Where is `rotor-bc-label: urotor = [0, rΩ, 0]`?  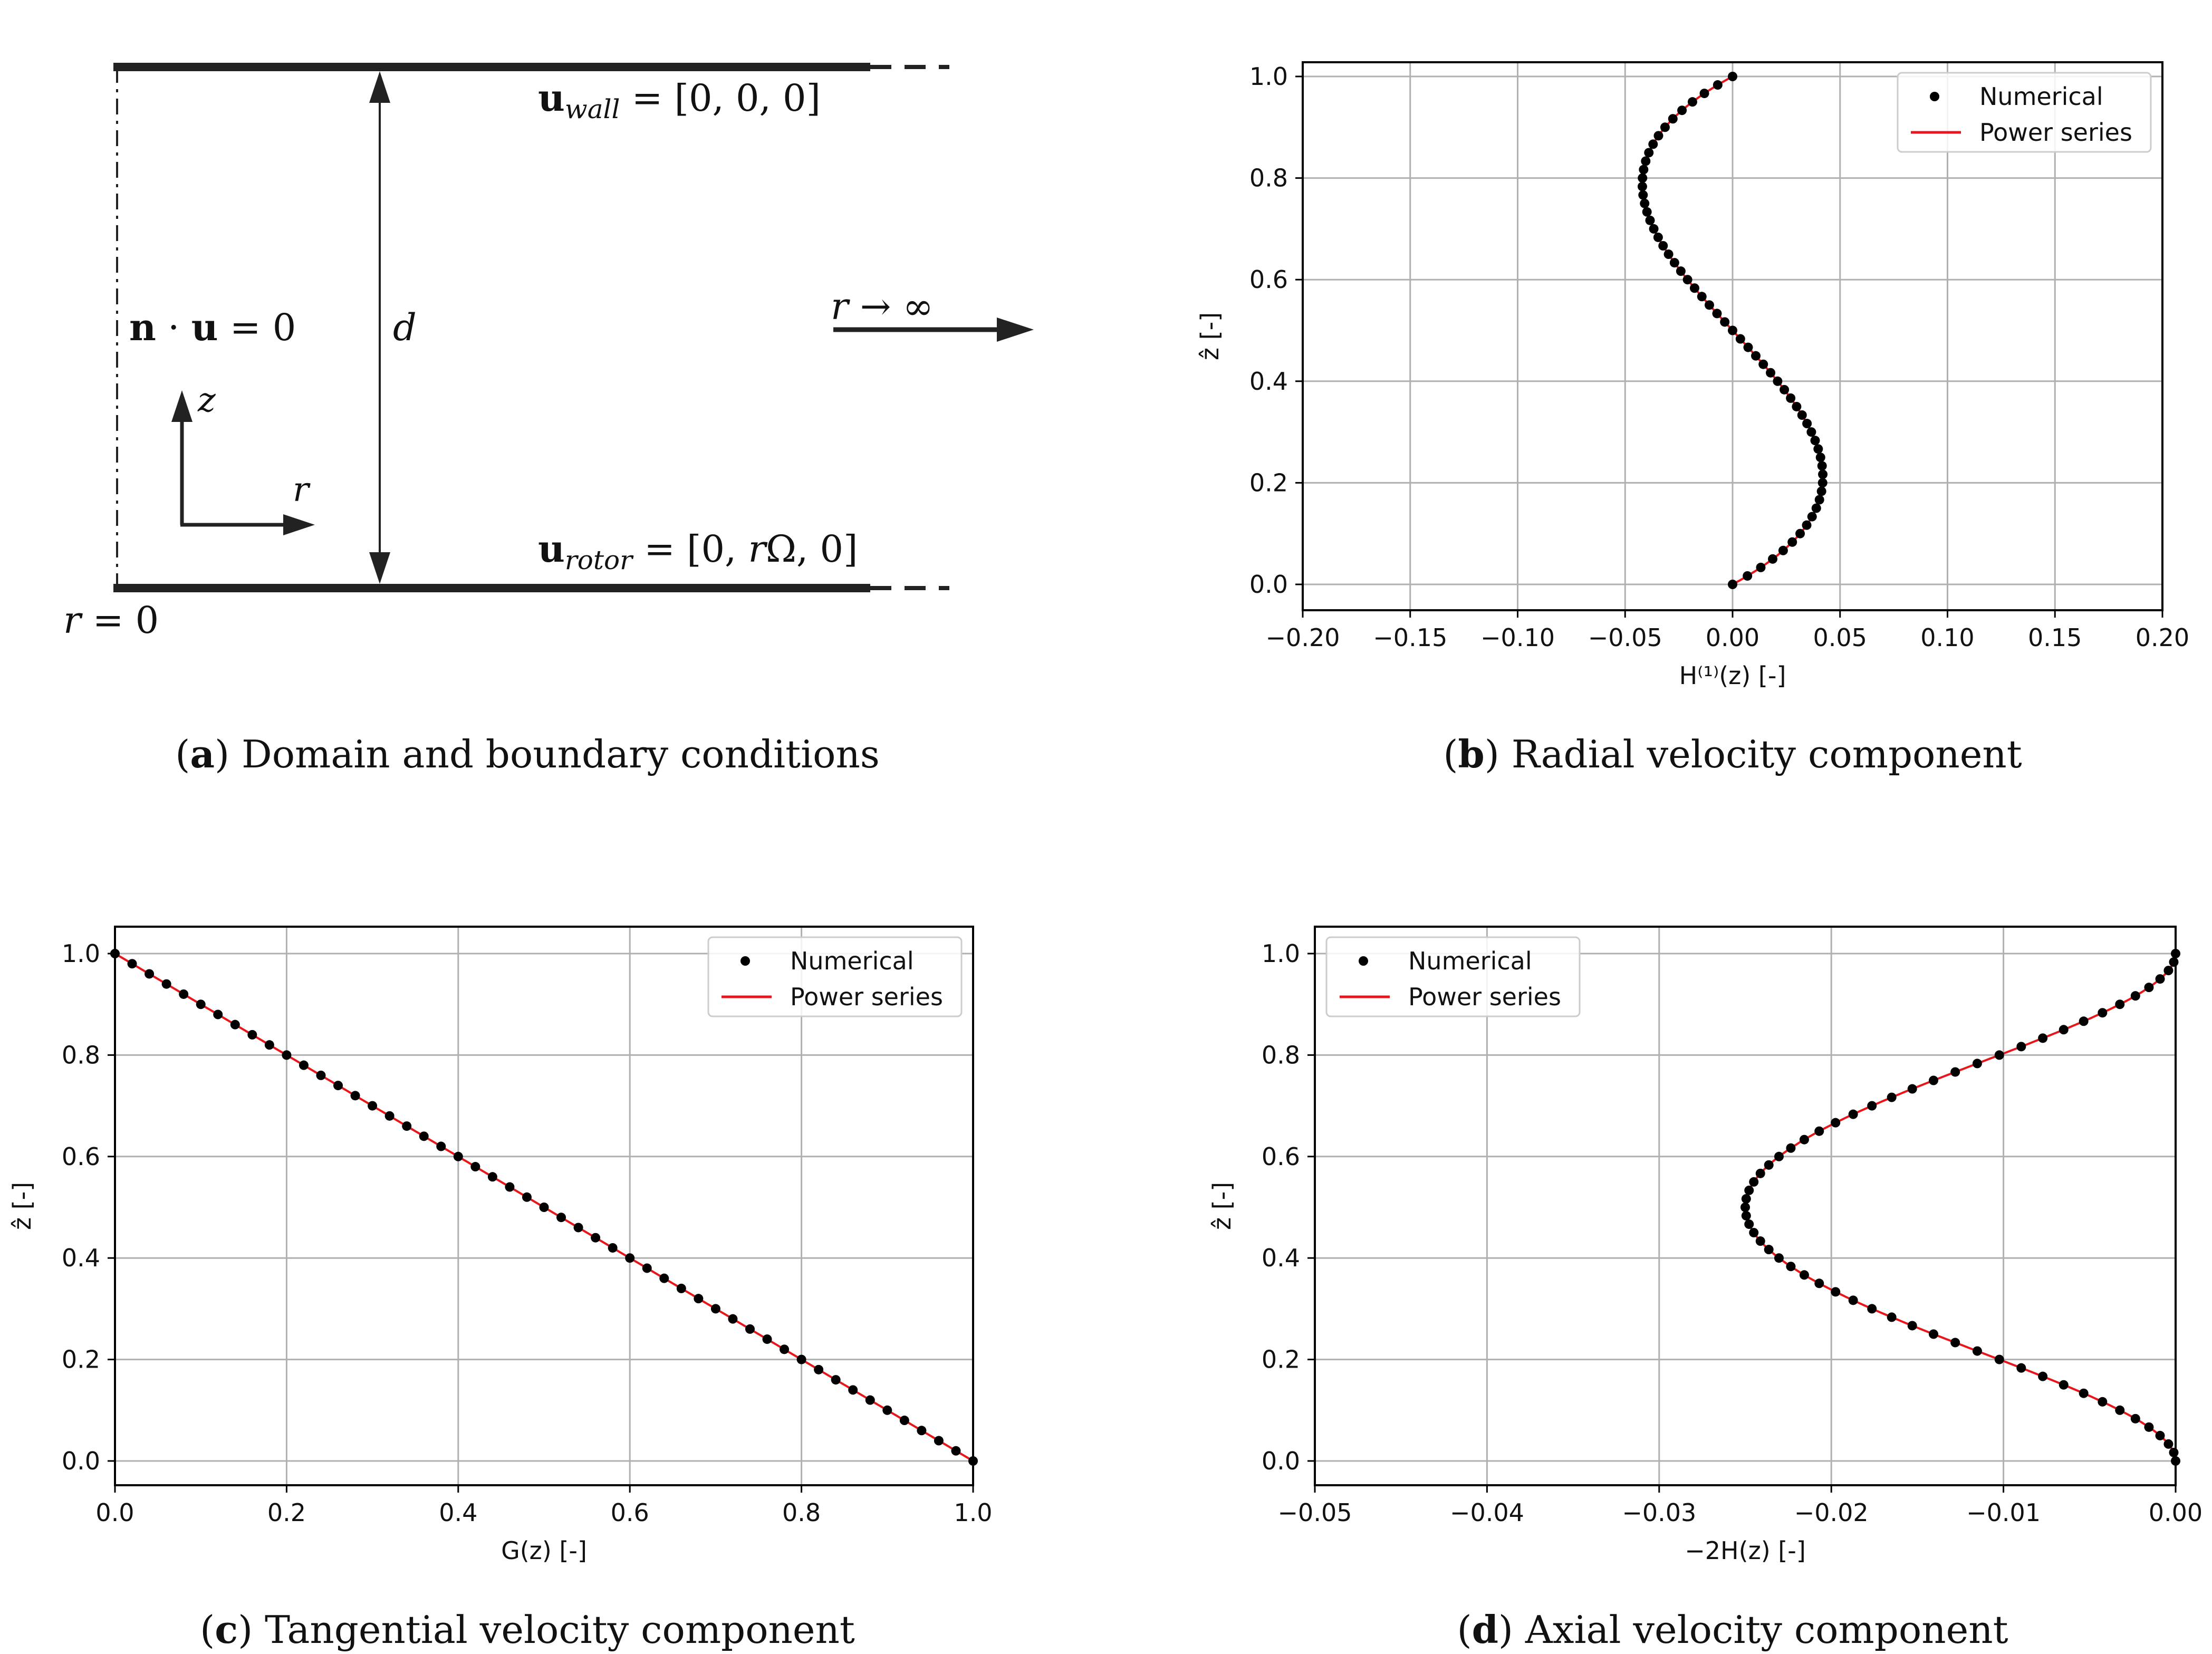 rotor-bc-label: urotor = [0, rΩ, 0] is located at coordinates (698, 551).